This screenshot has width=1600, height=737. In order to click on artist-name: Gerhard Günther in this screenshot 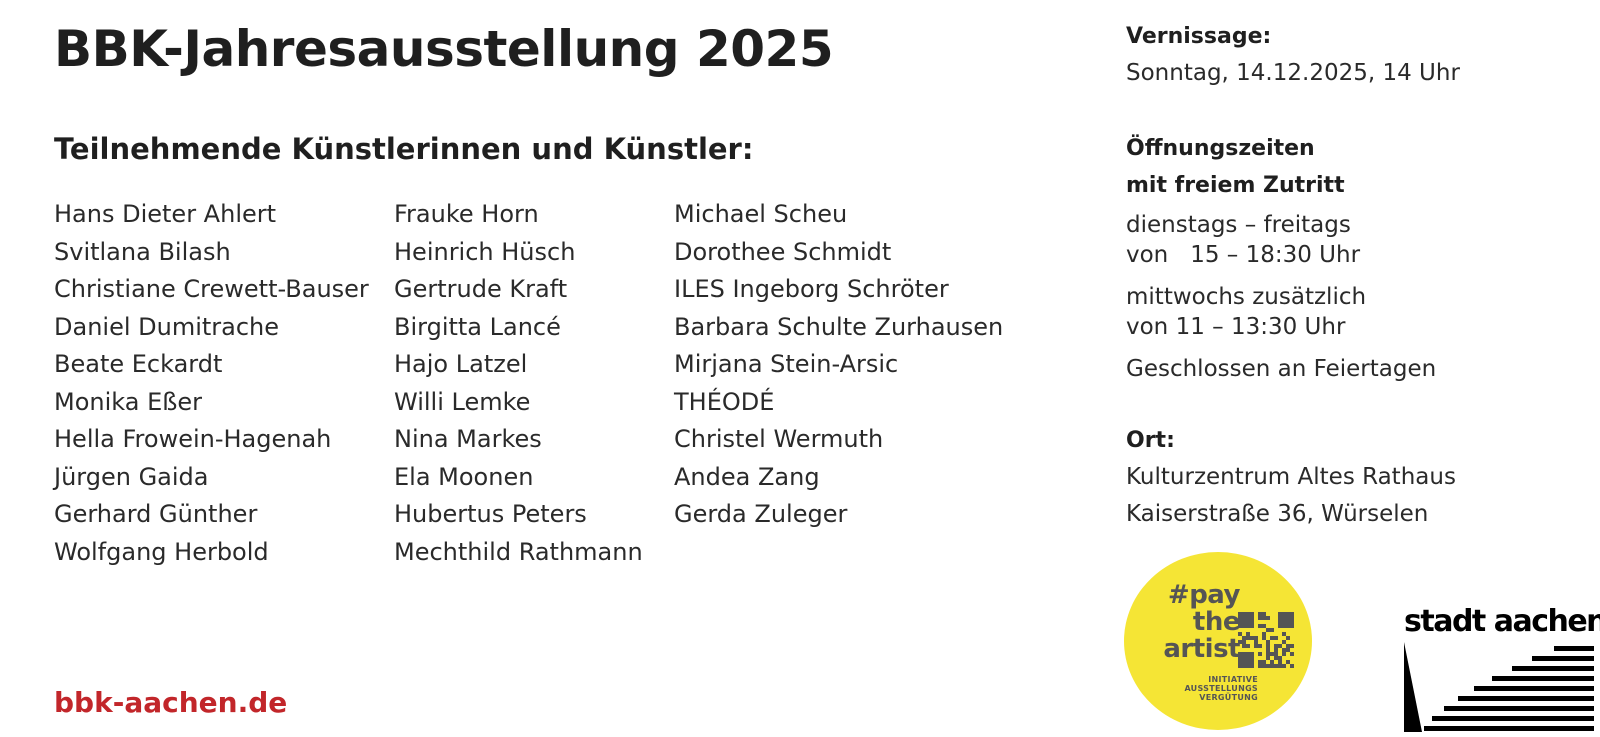, I will do `click(156, 514)`.